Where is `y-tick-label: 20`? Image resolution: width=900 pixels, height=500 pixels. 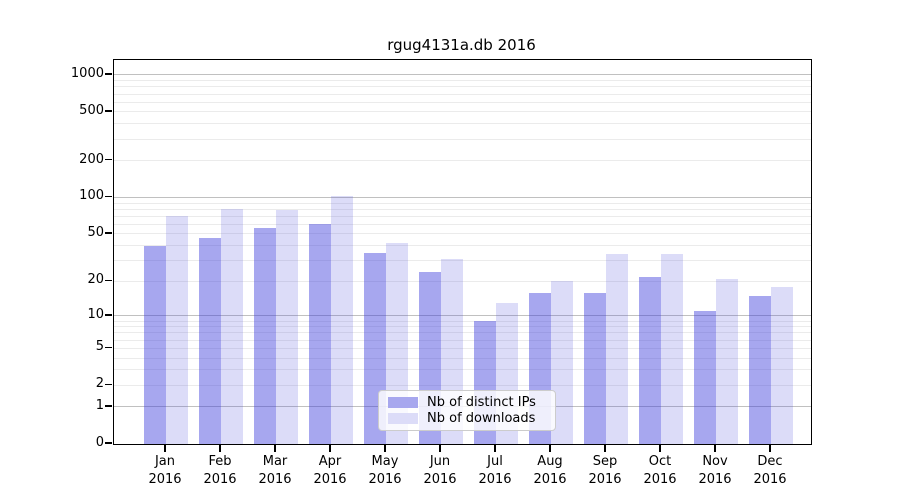
y-tick-label: 20 is located at coordinates (95, 280).